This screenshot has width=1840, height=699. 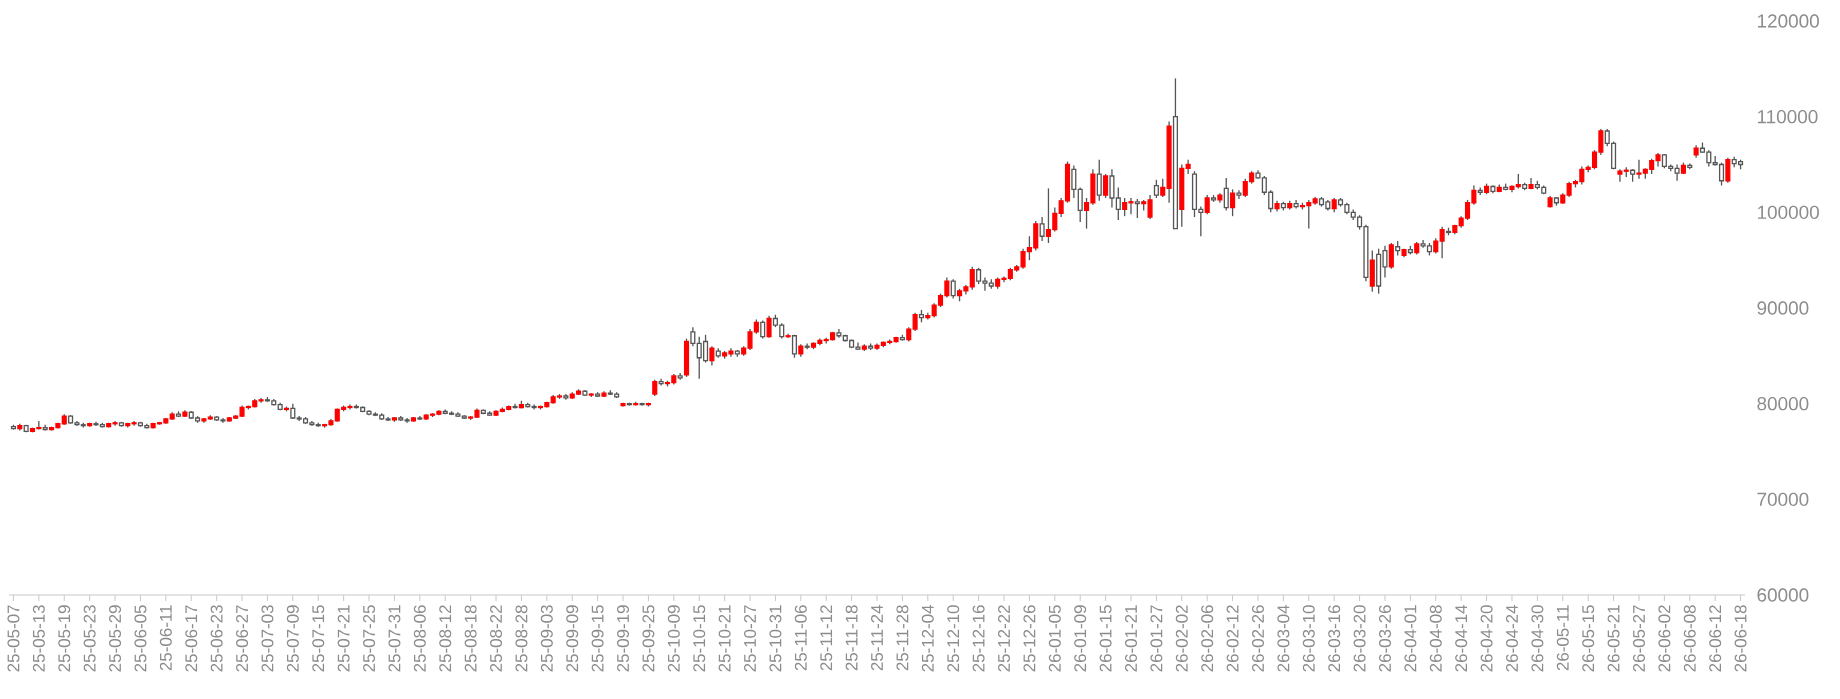 What do you see at coordinates (775, 638) in the screenshot?
I see `x-tick-label: 25-10-31` at bounding box center [775, 638].